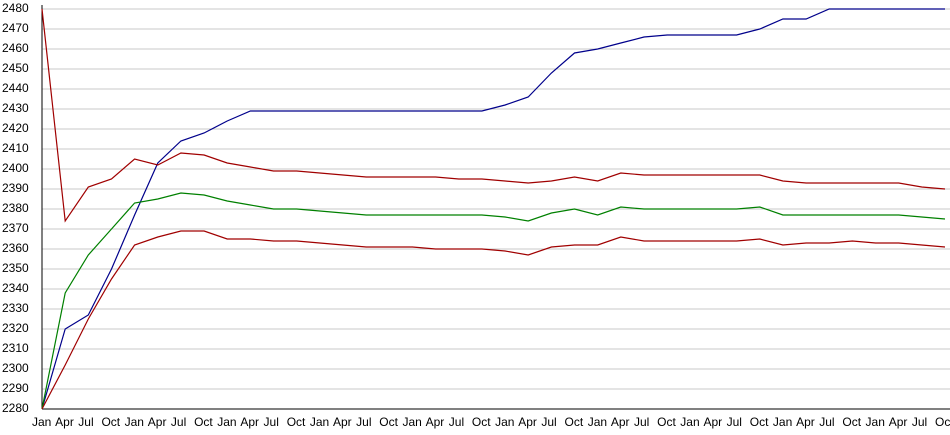 This screenshot has width=950, height=435. I want to click on y-tick-label: 2480, so click(15, 8).